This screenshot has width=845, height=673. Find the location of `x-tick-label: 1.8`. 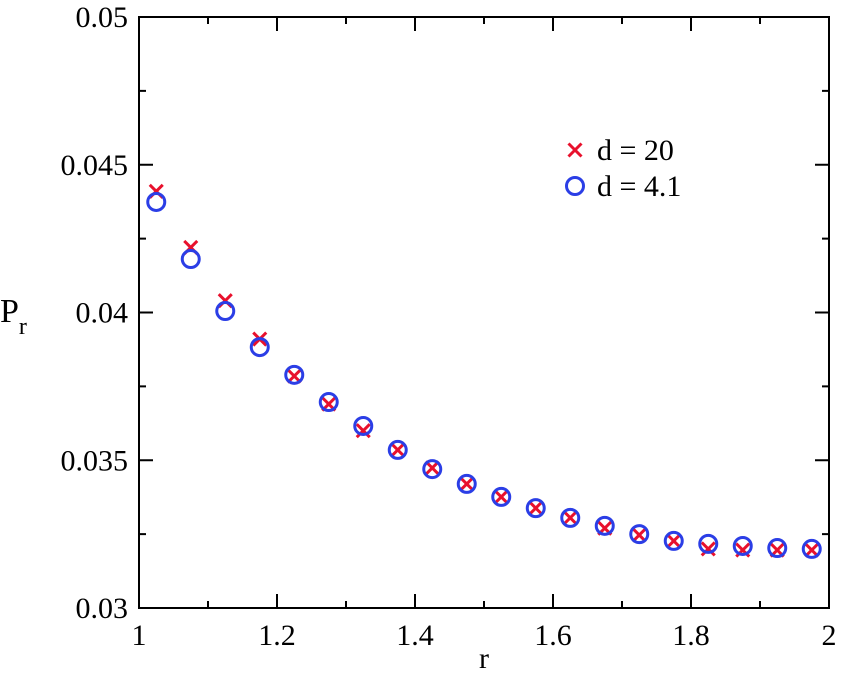

x-tick-label: 1.8 is located at coordinates (691, 635).